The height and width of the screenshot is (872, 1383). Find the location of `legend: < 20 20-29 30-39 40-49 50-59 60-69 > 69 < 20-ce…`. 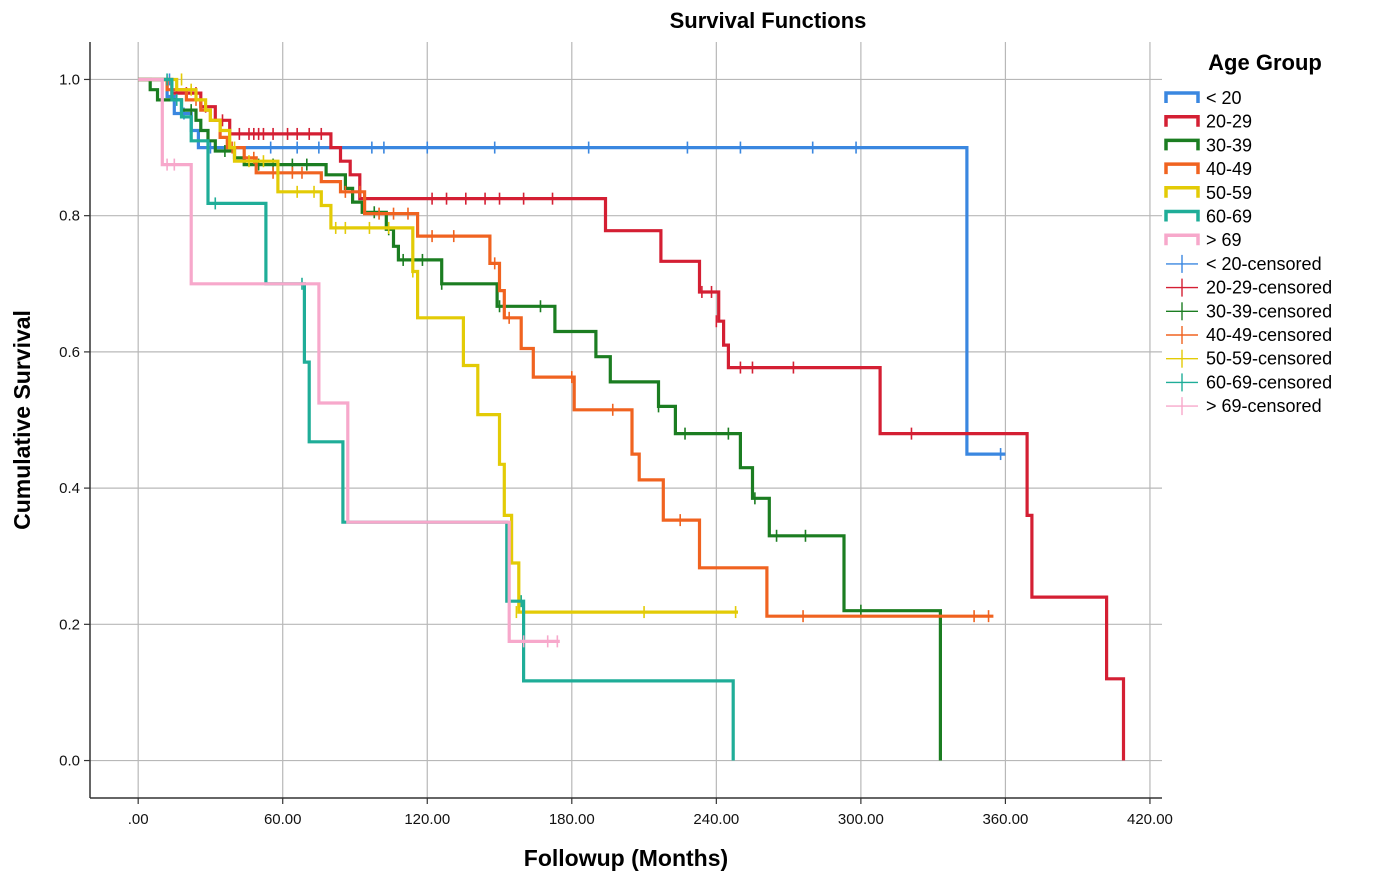

legend: < 20 20-29 30-39 40-49 50-59 60-69 > 69 < 20-ce… is located at coordinates (1248, 252).